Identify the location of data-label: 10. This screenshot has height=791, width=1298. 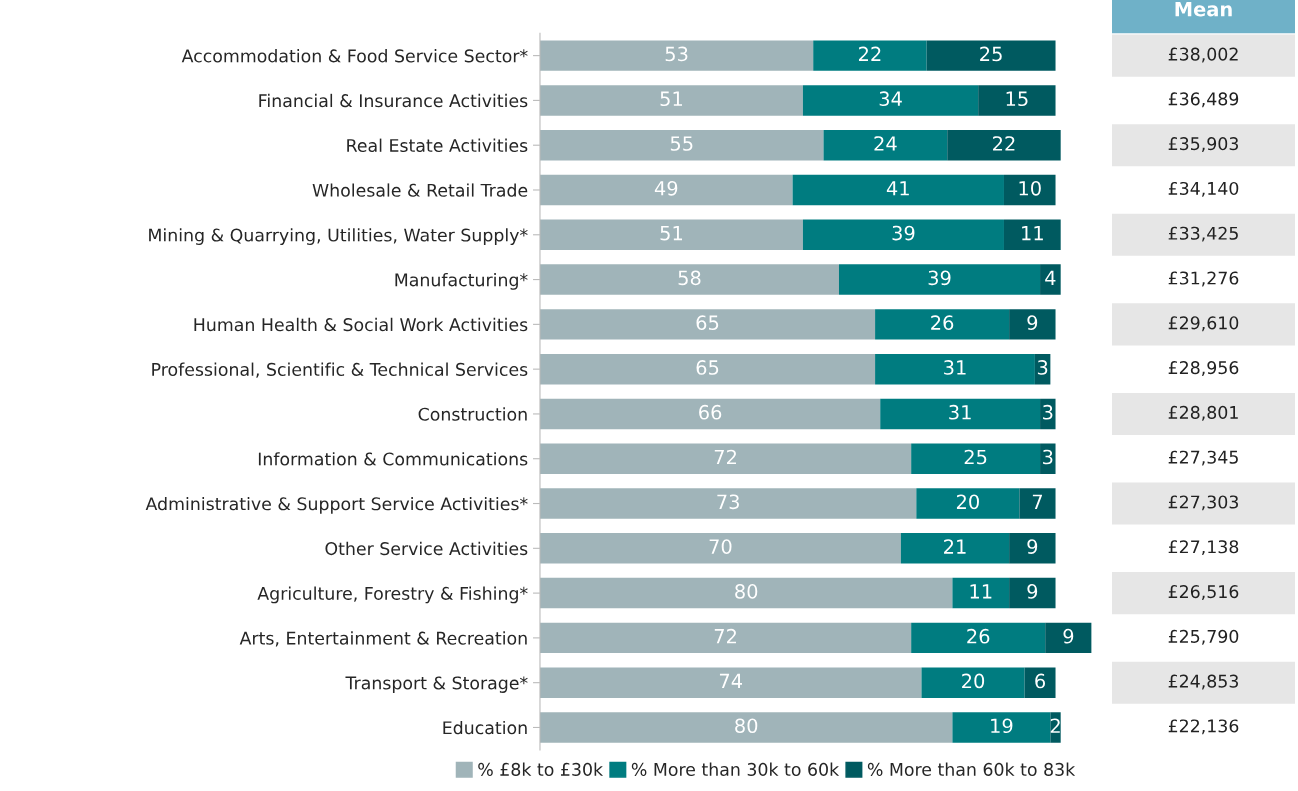
(1030, 188).